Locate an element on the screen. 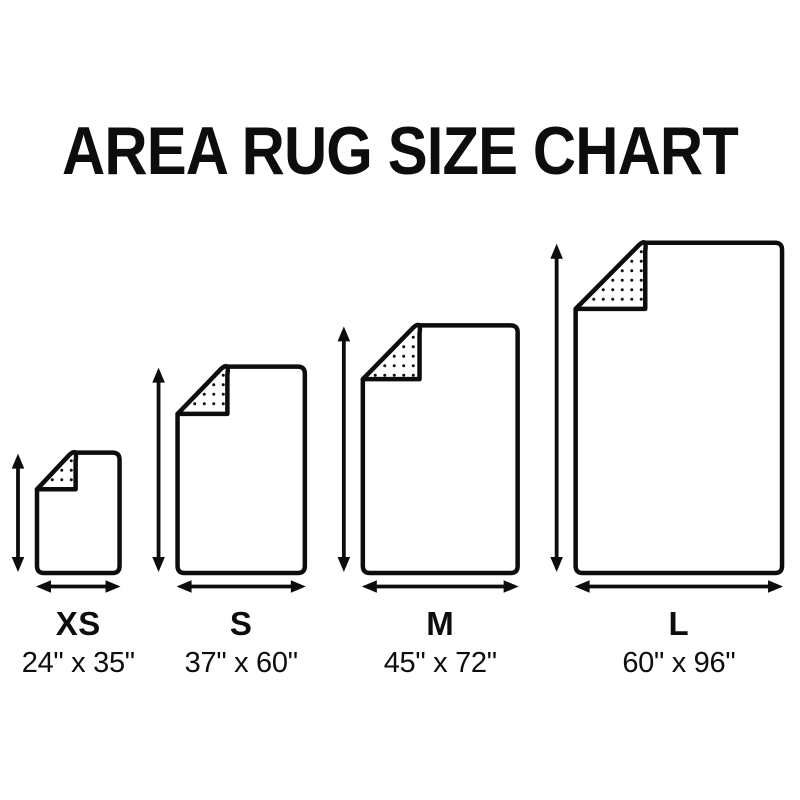 The height and width of the screenshot is (800, 800). rug-figure-m is located at coordinates (428, 457).